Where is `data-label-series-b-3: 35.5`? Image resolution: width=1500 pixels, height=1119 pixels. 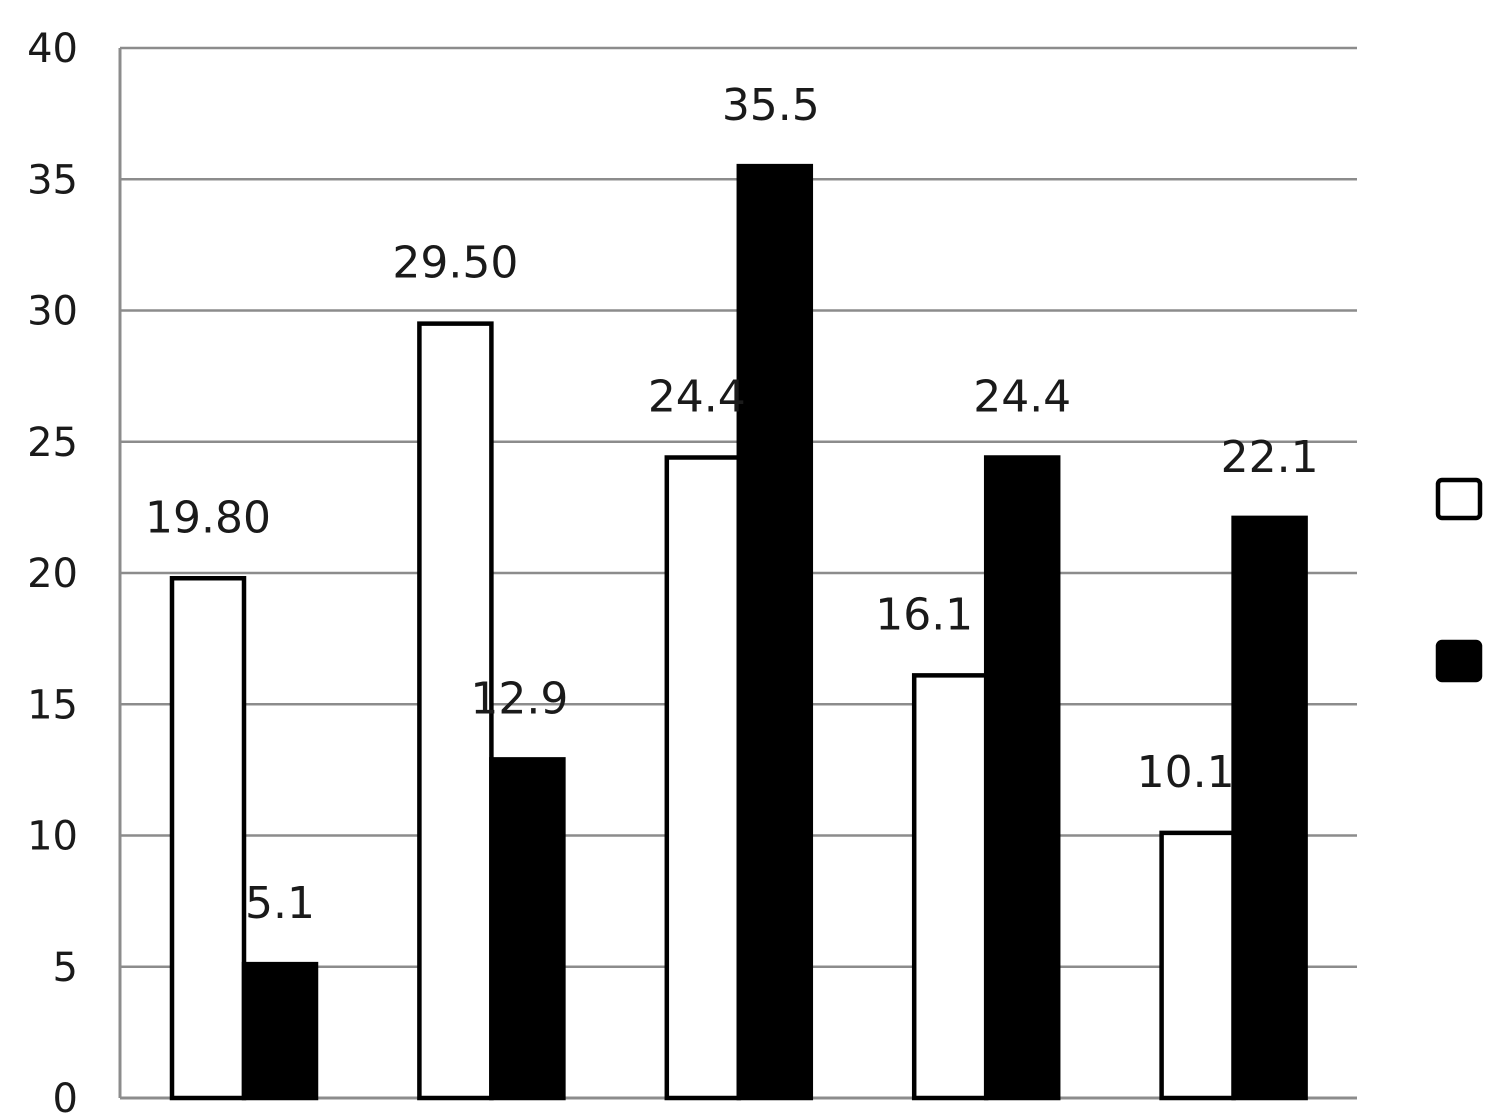 data-label-series-b-3: 35.5 is located at coordinates (771, 105).